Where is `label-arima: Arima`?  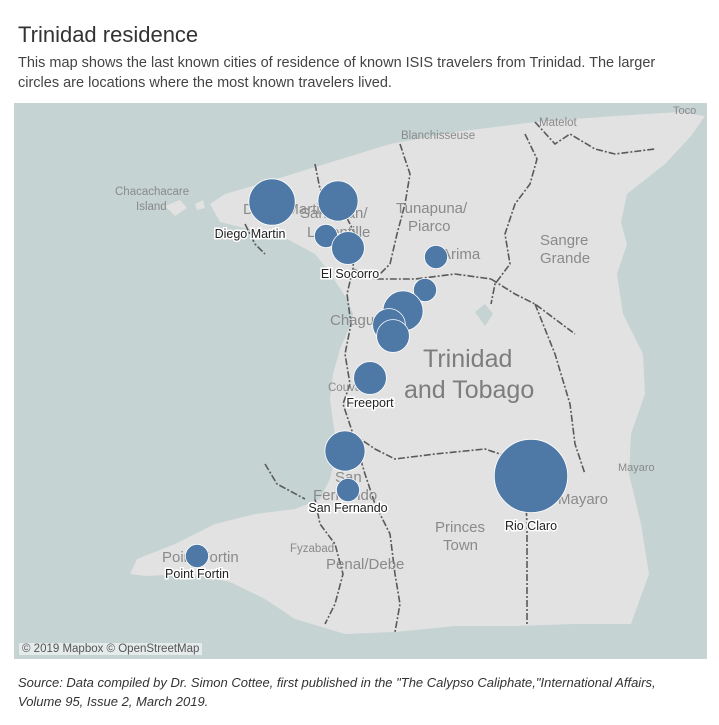
label-arima: Arima is located at coordinates (461, 254).